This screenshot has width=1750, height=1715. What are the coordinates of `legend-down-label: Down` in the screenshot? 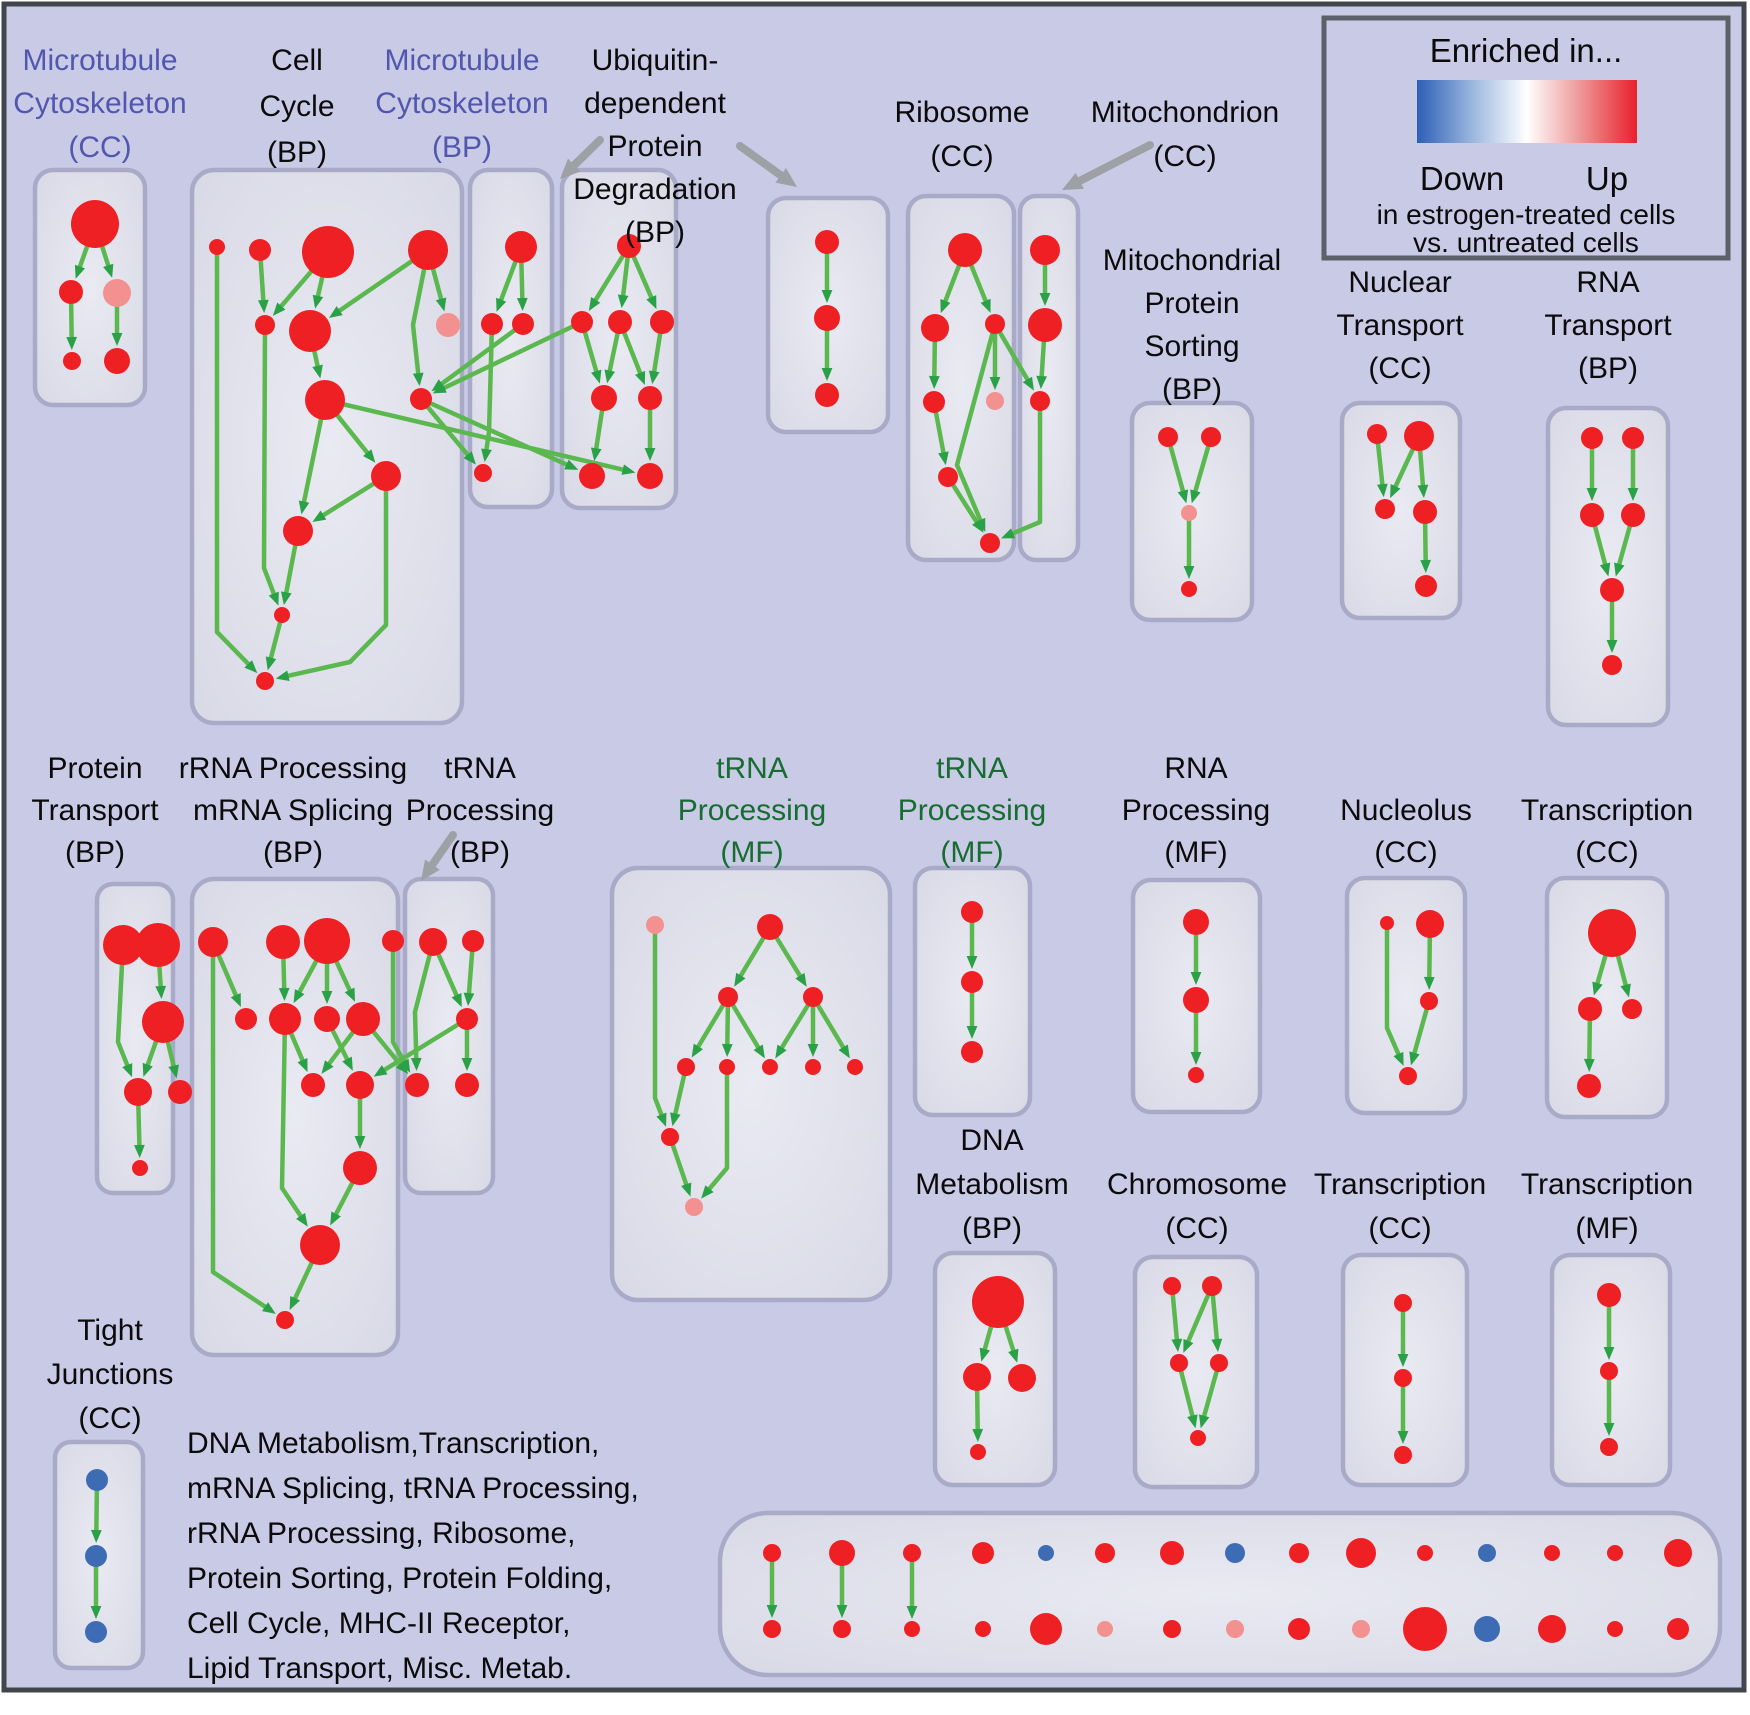 It's located at (1462, 178).